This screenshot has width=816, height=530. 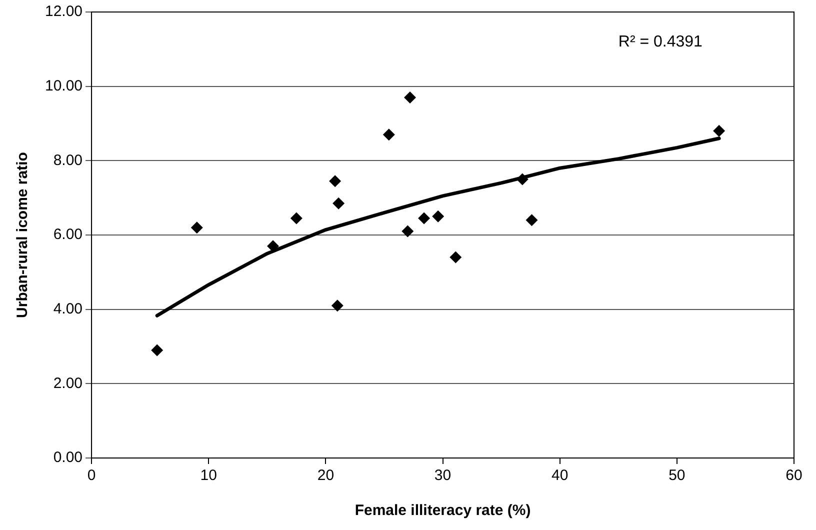 I want to click on annotation: R² = 0.4391, so click(x=660, y=41).